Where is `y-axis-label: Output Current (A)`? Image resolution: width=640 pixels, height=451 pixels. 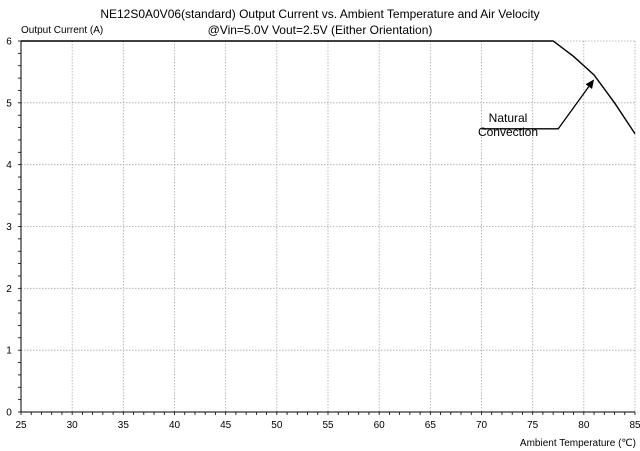 y-axis-label: Output Current (A) is located at coordinates (62, 30).